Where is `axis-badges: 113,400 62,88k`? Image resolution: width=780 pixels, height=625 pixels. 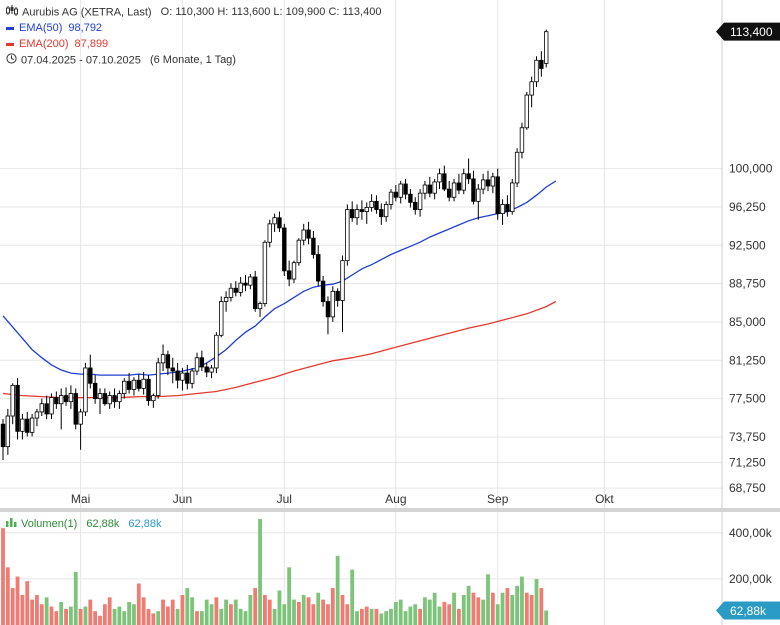
axis-badges: 113,400 62,88k is located at coordinates (748, 321).